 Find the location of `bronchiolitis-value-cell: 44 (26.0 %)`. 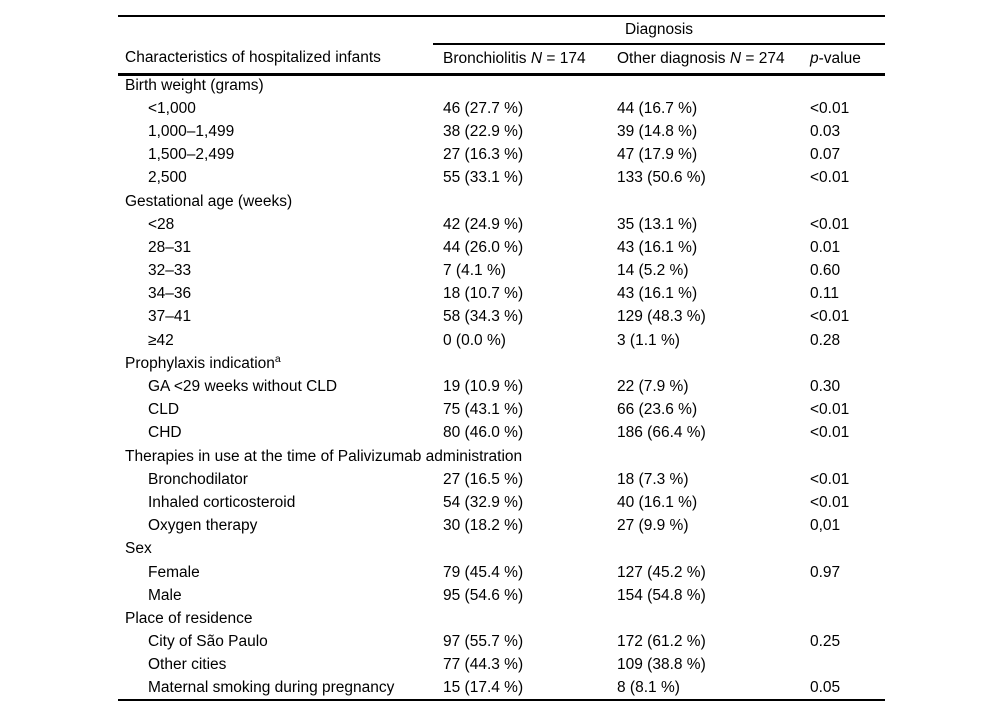

bronchiolitis-value-cell: 44 (26.0 %) is located at coordinates (483, 247).